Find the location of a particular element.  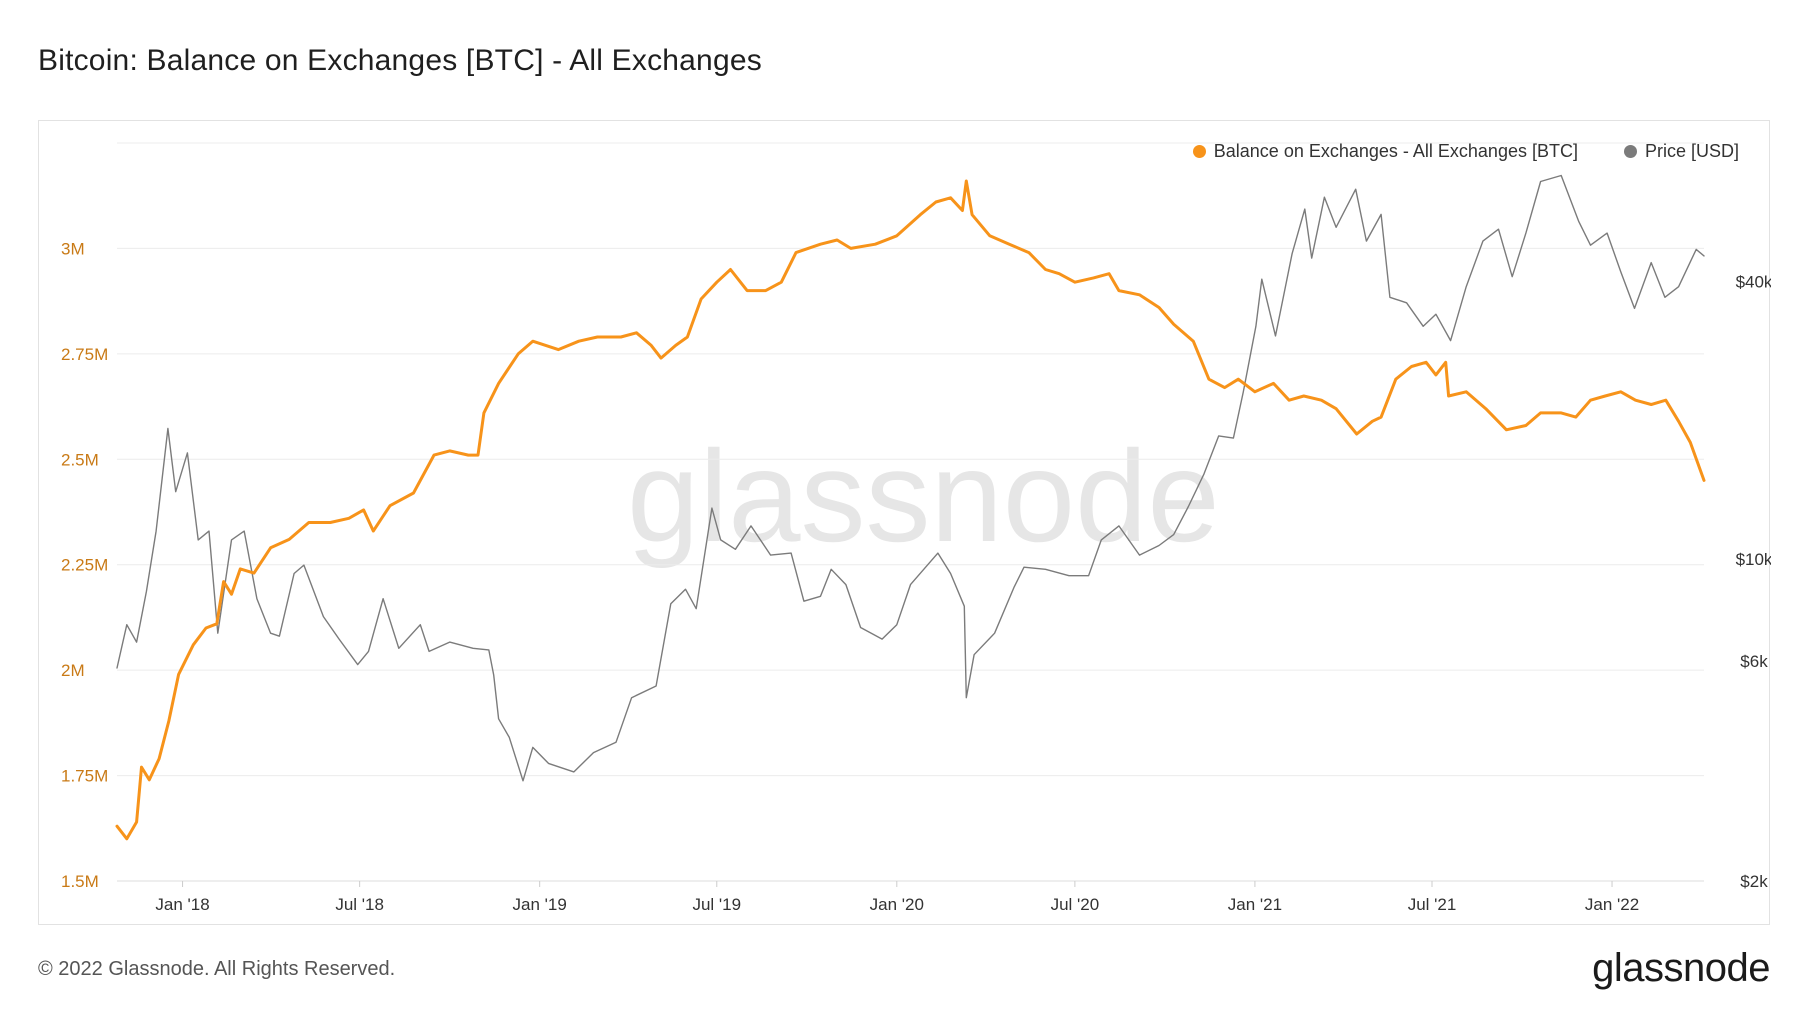

legend-dot-price is located at coordinates (1630, 151).